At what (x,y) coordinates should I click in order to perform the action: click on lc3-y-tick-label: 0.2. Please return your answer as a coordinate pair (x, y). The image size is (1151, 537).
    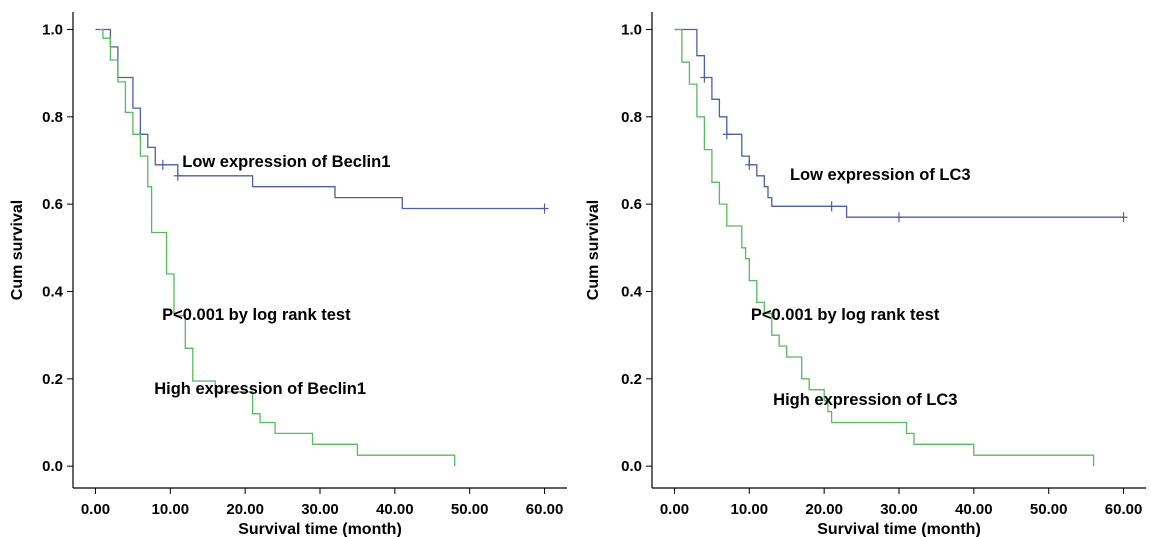
    Looking at the image, I should click on (631, 379).